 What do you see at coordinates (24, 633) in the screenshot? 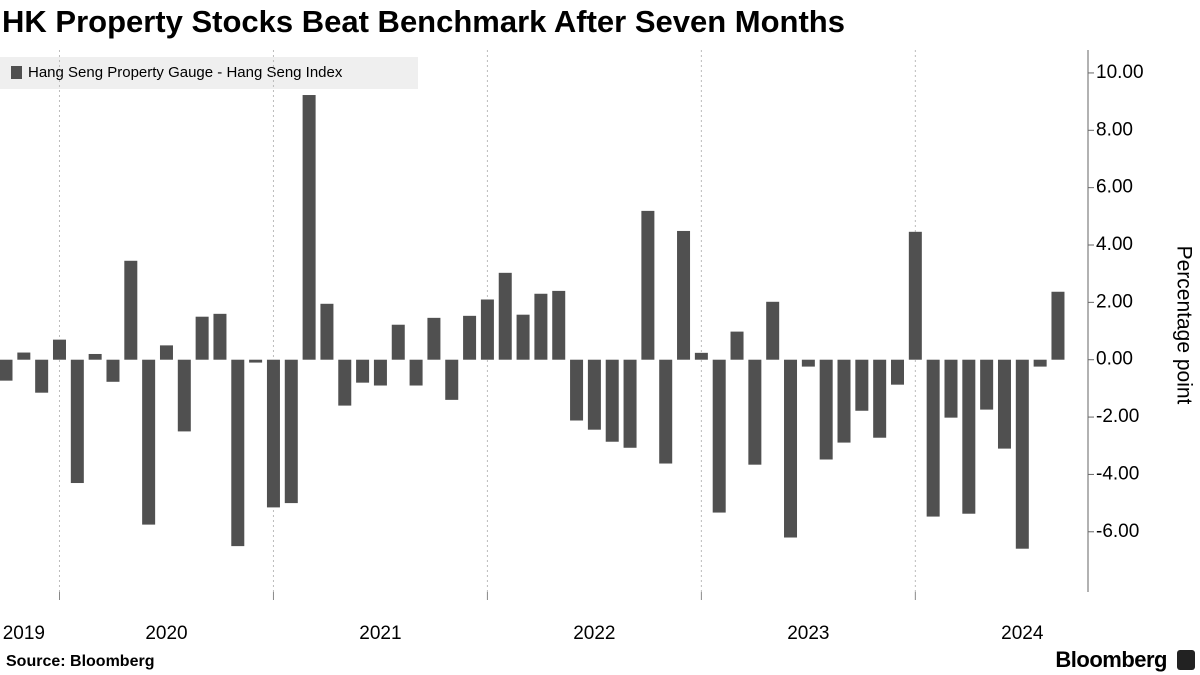
I see `x-tick-label: 2019` at bounding box center [24, 633].